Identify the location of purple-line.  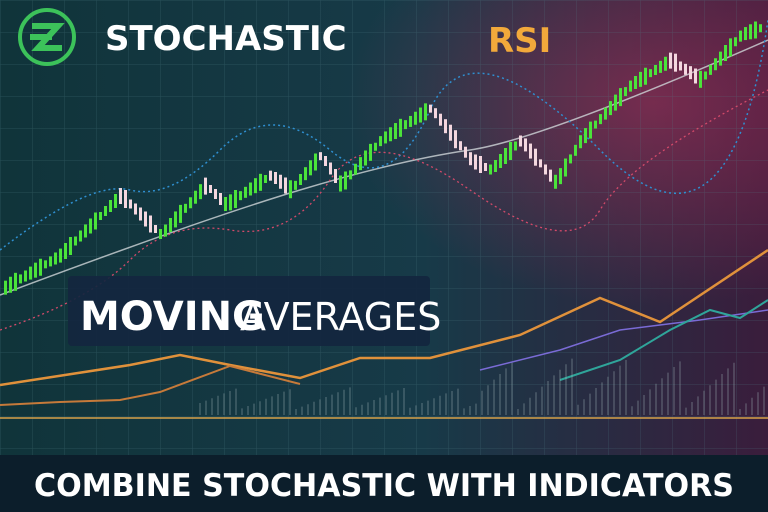
(623, 340).